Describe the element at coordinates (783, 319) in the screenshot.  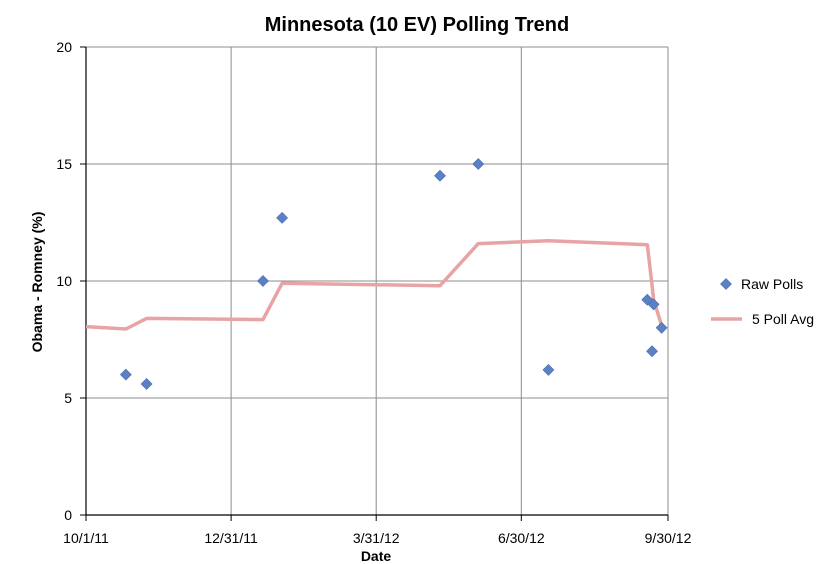
I see `legend-label: 5 Poll Avg` at that location.